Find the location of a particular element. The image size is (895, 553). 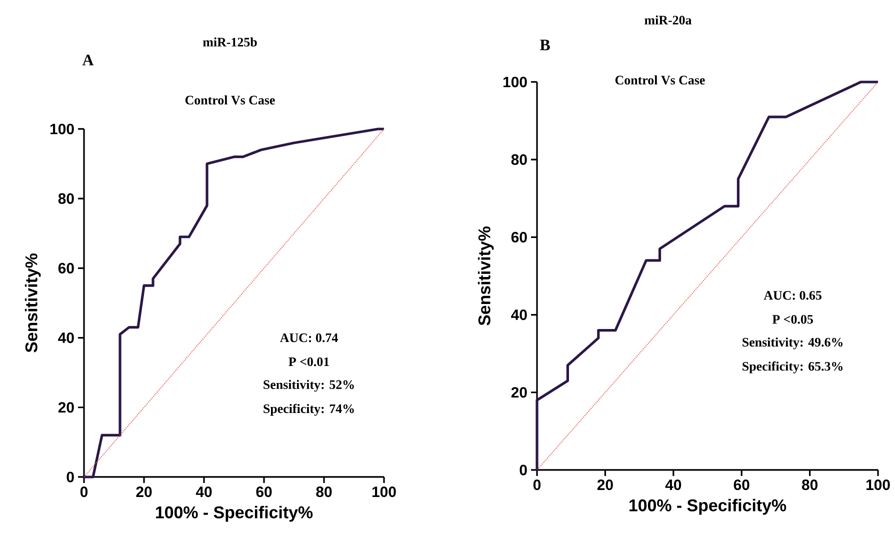

annotation: Sensitivity: 49.6% is located at coordinates (792, 343).